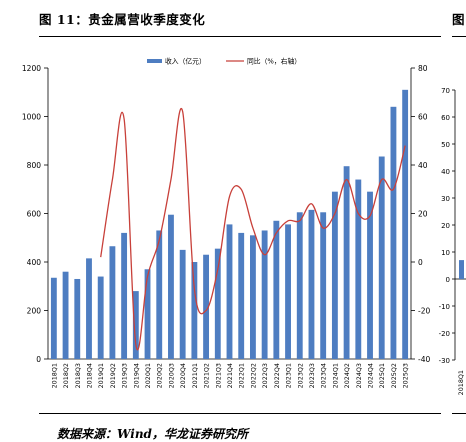  Describe the element at coordinates (218, 375) in the screenshot. I see `x-tick-label: 2021Q3` at that location.